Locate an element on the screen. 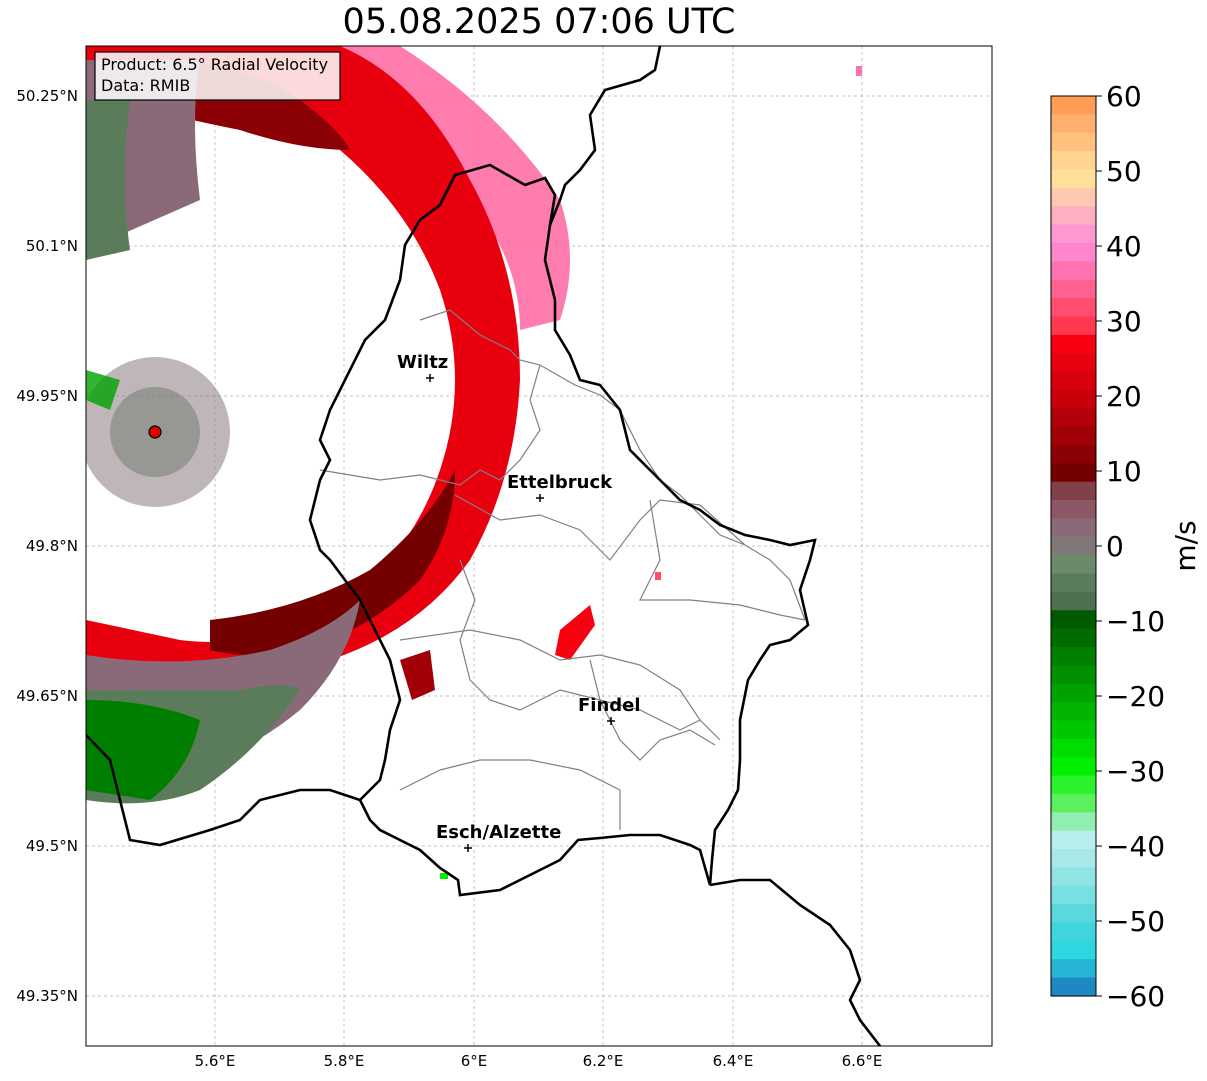 The image size is (1207, 1081). city-marker-ettelbruck: Ettelbruck is located at coordinates (560, 487).